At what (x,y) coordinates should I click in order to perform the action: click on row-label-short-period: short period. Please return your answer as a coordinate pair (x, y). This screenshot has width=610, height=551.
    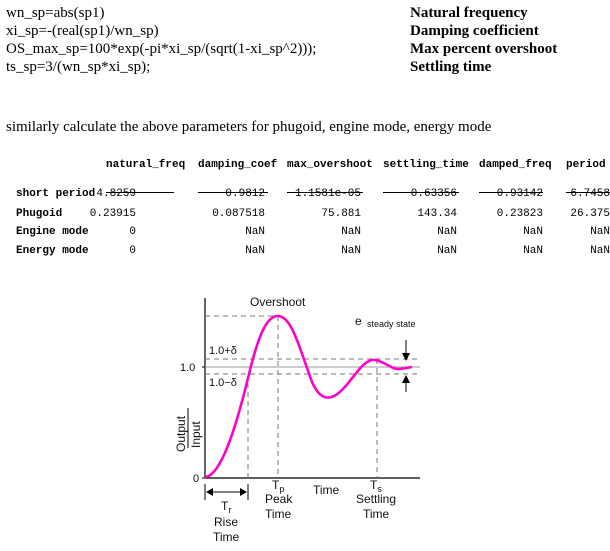
    Looking at the image, I should click on (56, 194).